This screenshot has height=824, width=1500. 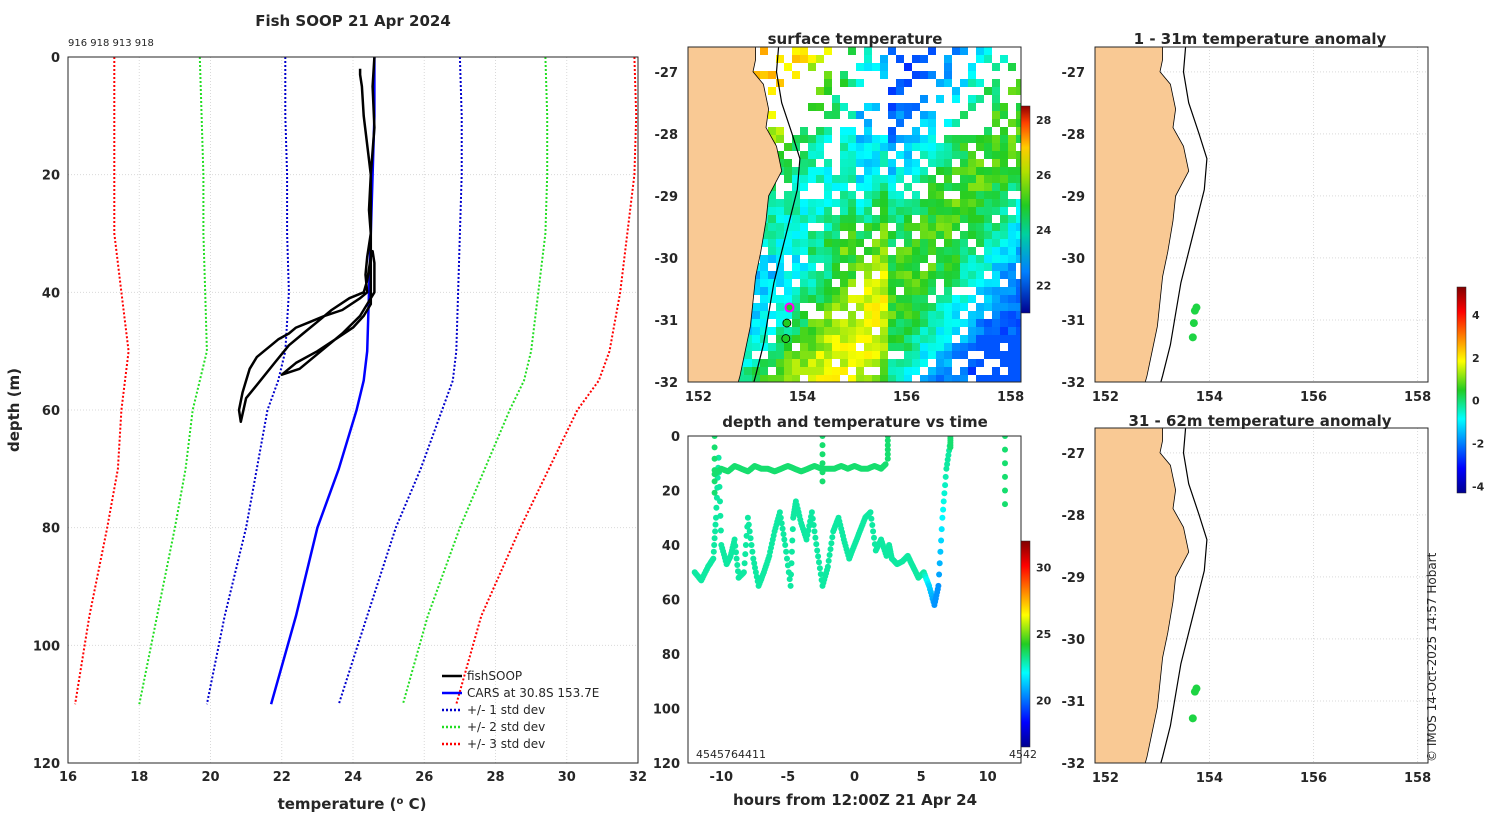 What do you see at coordinates (1192, 337) in the screenshot?
I see `anomaly-shallow-point` at bounding box center [1192, 337].